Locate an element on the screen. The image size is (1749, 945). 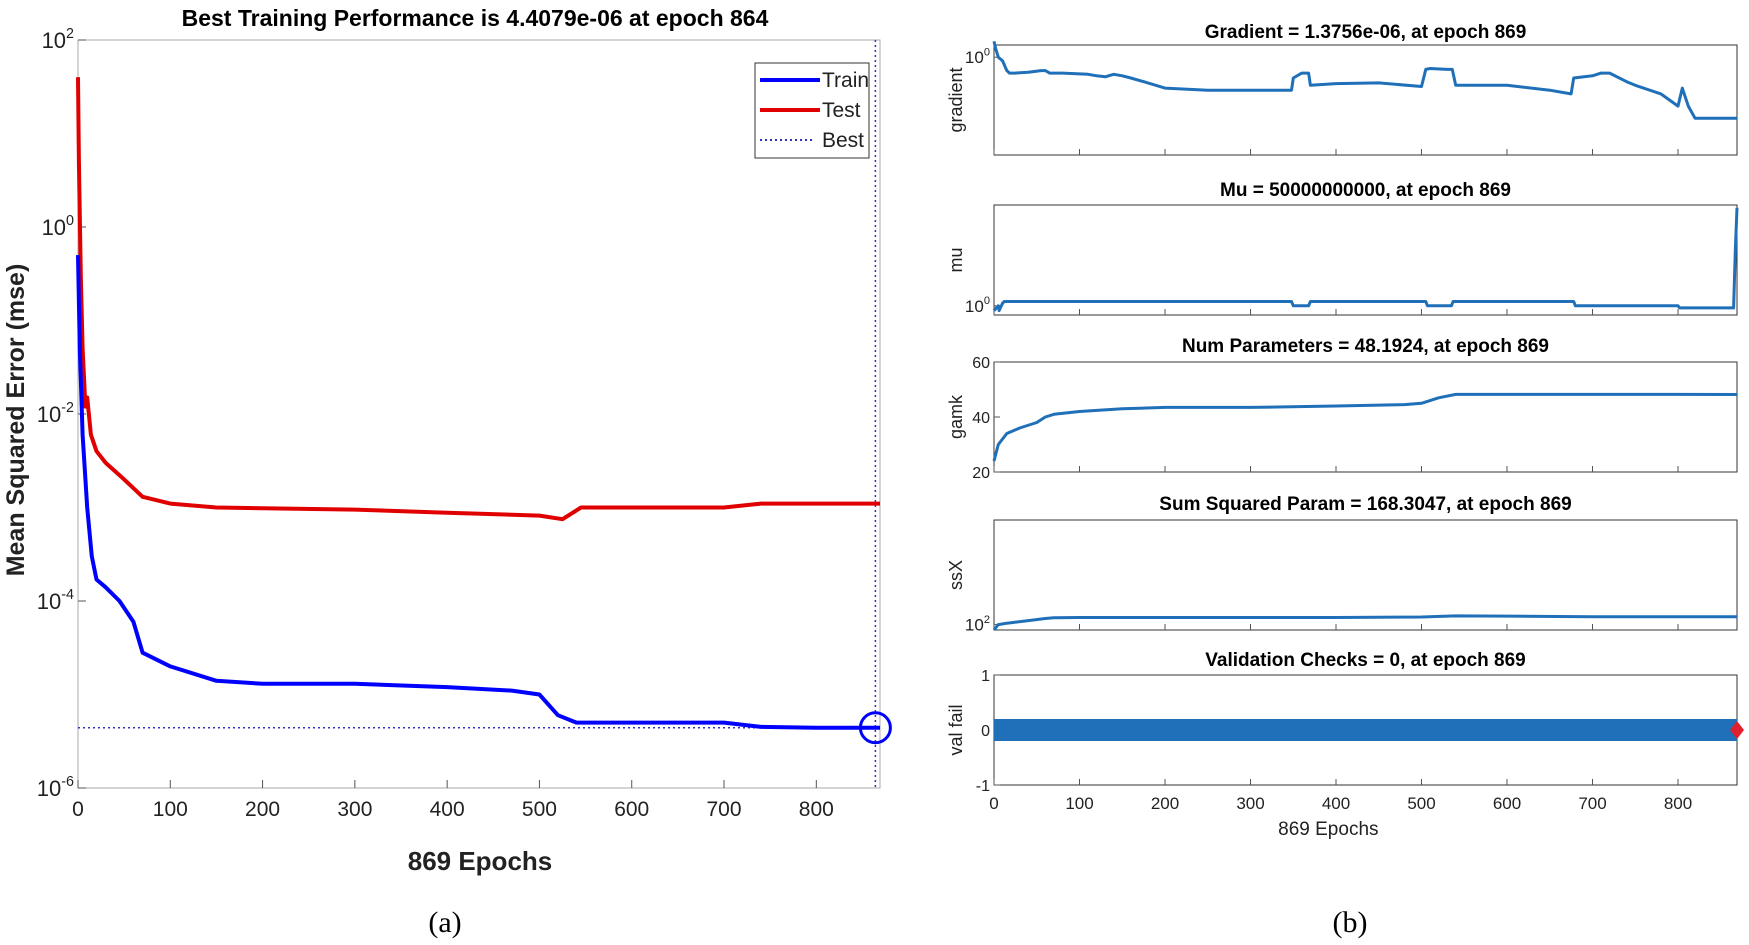
subplot-title: Validation Checks = 0, at epoch 869 is located at coordinates (1365, 660).